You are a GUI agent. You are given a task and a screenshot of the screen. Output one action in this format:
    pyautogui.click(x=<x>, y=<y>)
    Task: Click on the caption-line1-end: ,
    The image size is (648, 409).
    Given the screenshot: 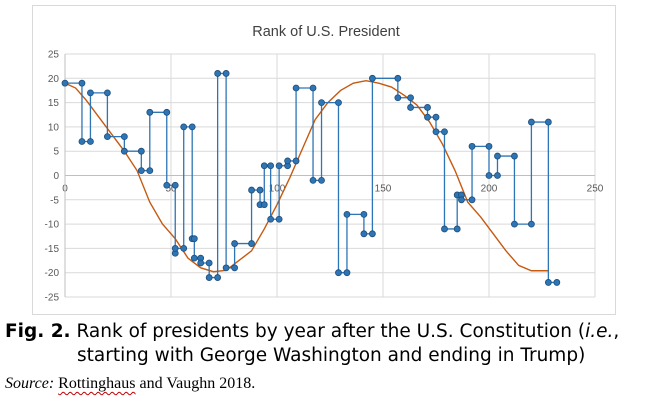 What is the action you would take?
    pyautogui.click(x=616, y=331)
    